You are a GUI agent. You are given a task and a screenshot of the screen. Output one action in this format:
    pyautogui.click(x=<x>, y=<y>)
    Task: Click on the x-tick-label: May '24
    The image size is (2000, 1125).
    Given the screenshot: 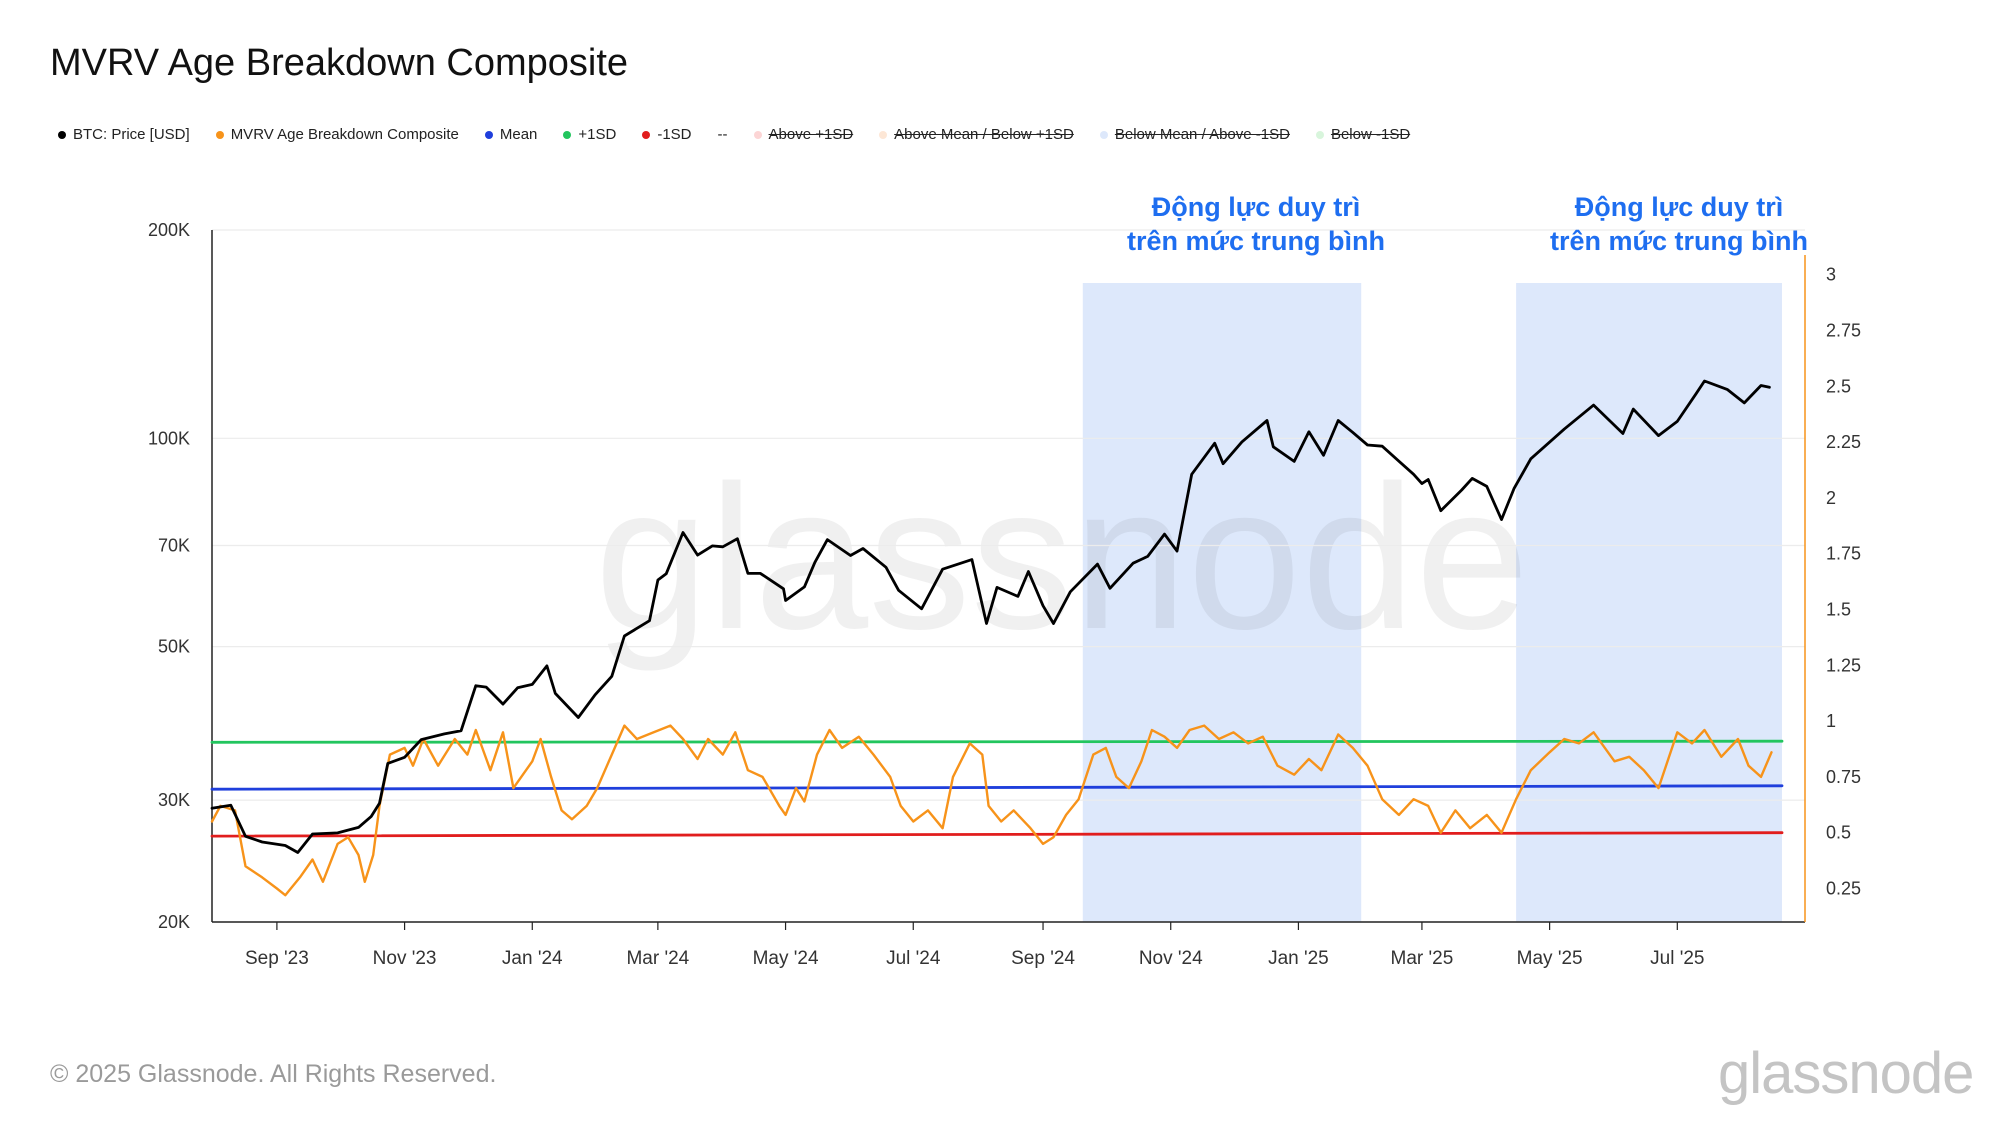 What is the action you would take?
    pyautogui.click(x=786, y=958)
    